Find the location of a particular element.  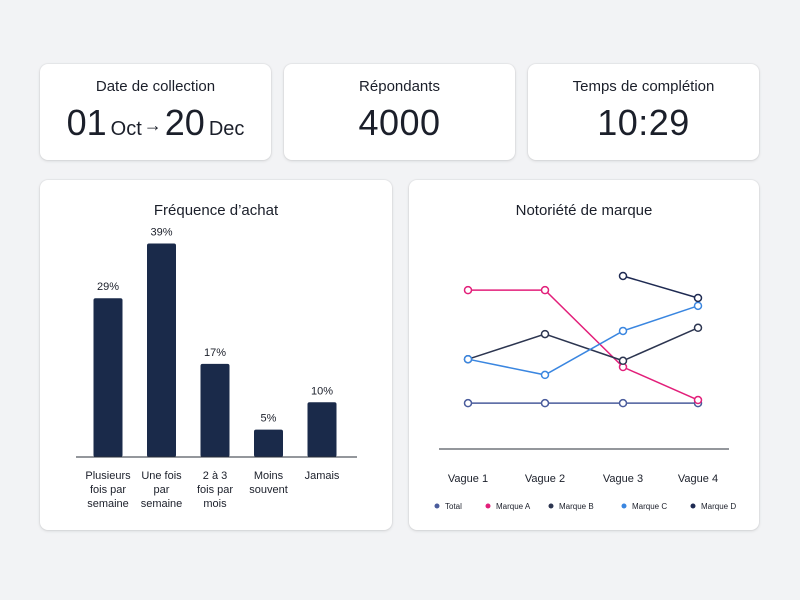

legend-label: Marque A is located at coordinates (513, 506).